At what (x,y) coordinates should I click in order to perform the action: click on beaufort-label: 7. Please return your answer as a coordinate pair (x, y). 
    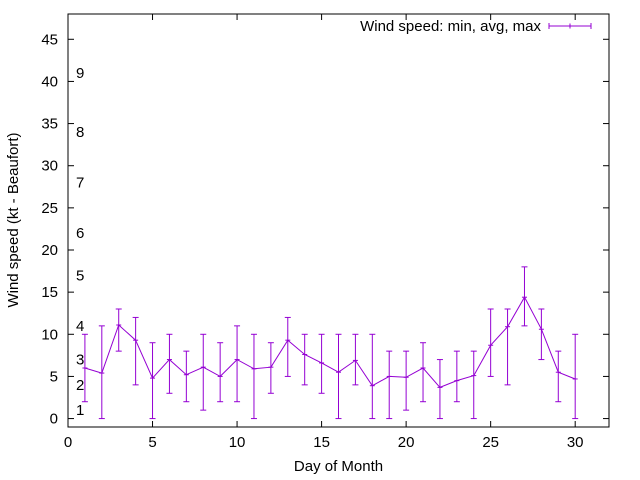
    Looking at the image, I should click on (80, 183).